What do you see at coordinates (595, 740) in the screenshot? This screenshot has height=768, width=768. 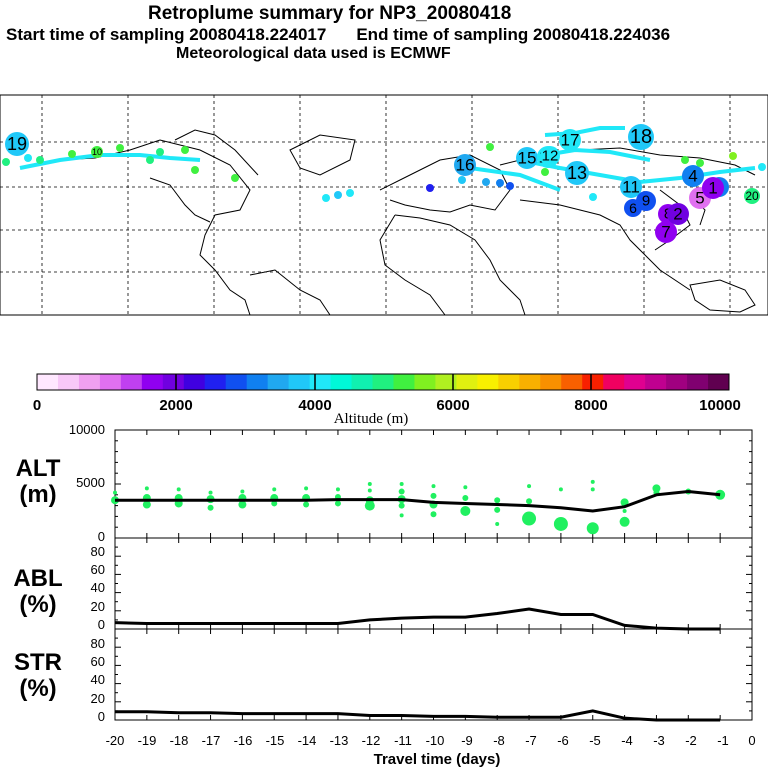 I see `x-tick-label: -5` at bounding box center [595, 740].